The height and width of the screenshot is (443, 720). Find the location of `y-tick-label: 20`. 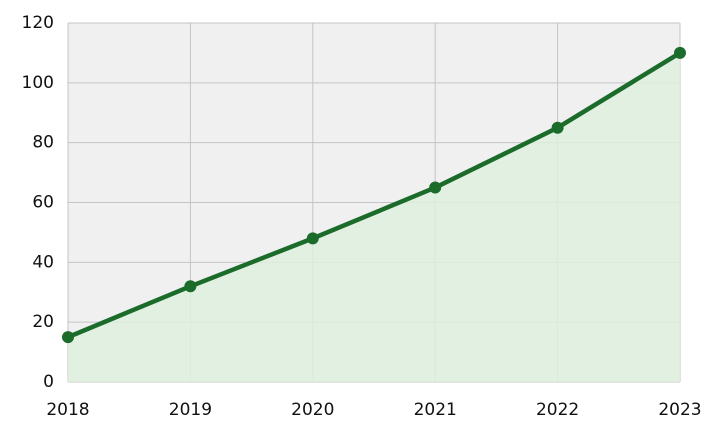

y-tick-label: 20 is located at coordinates (43, 322).